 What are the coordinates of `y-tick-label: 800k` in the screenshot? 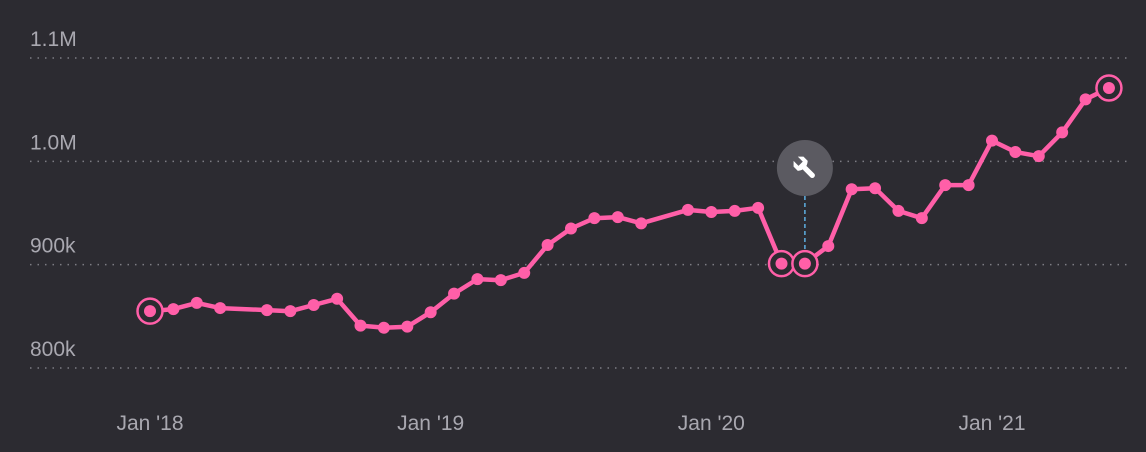 It's located at (53, 349).